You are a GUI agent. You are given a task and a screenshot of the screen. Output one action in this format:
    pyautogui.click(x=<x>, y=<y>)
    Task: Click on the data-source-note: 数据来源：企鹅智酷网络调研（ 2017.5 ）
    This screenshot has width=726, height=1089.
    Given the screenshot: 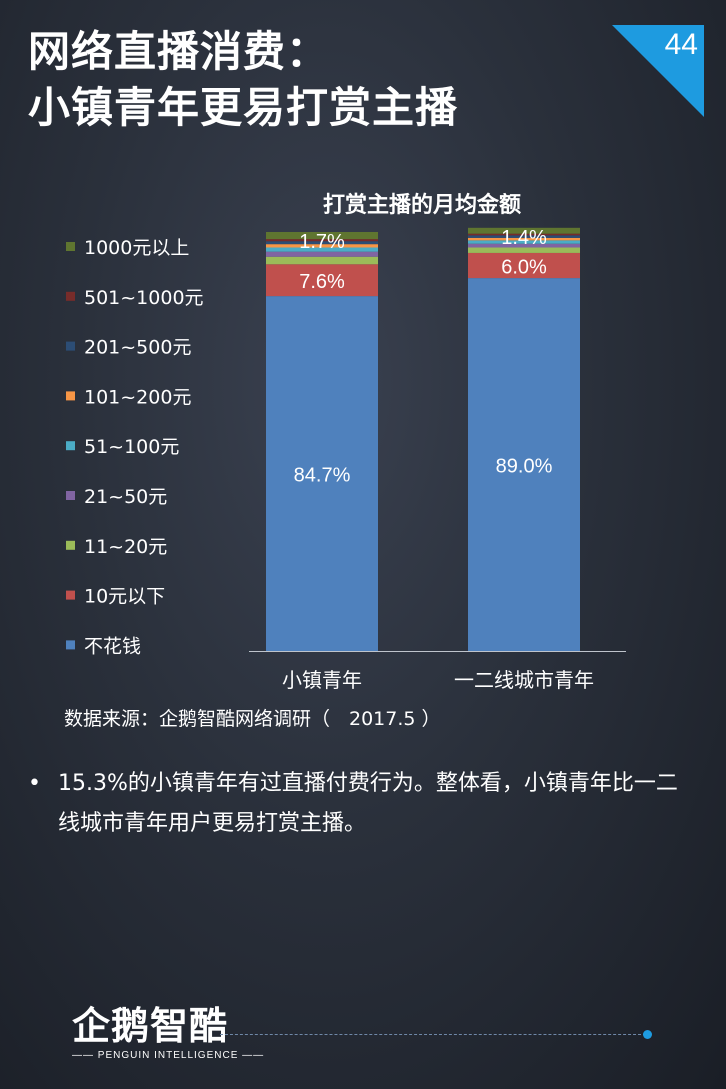 What is the action you would take?
    pyautogui.click(x=252, y=719)
    